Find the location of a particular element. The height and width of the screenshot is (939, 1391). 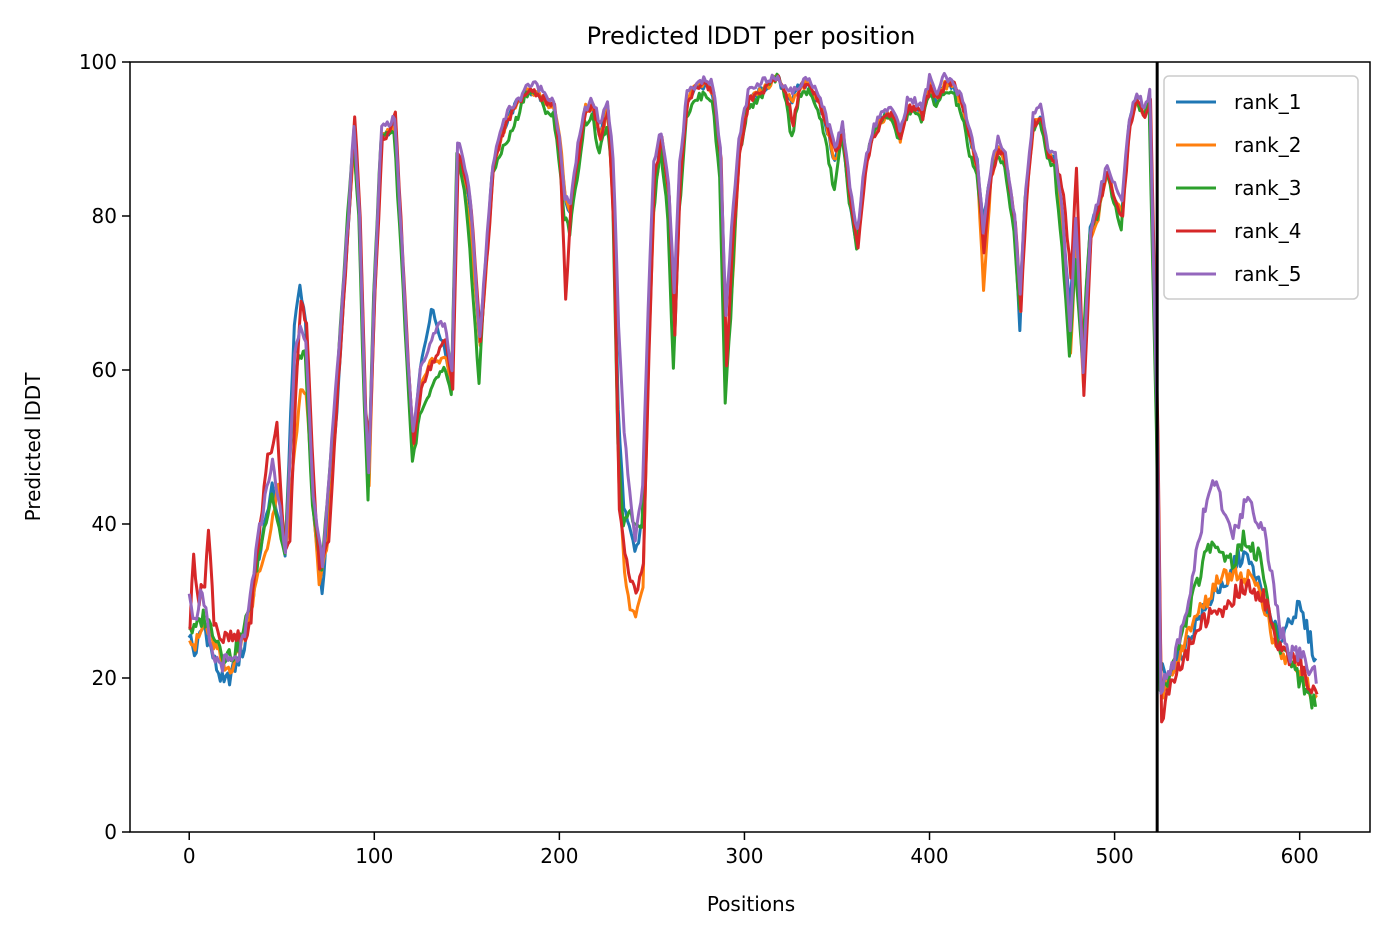

x-tick-label: 300 is located at coordinates (744, 856).